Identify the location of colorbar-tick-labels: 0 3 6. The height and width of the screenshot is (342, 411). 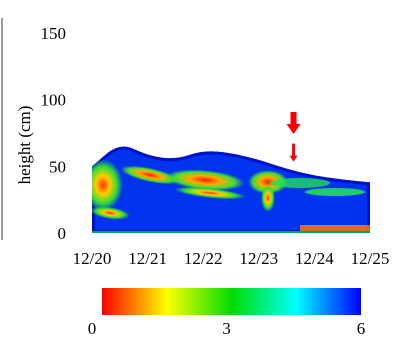
(227, 328).